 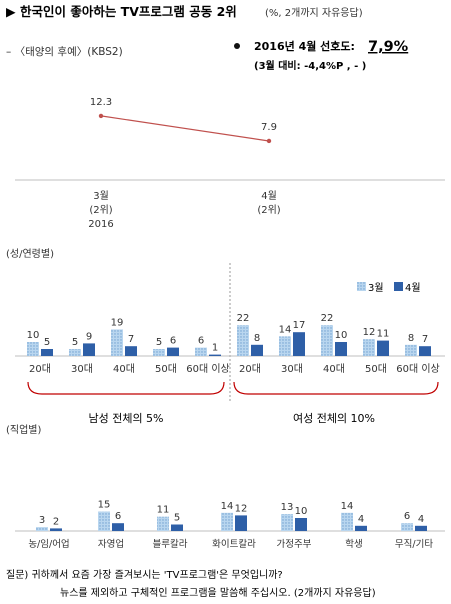 What do you see at coordinates (101, 102) in the screenshot?
I see `line-value-label: 12.3` at bounding box center [101, 102].